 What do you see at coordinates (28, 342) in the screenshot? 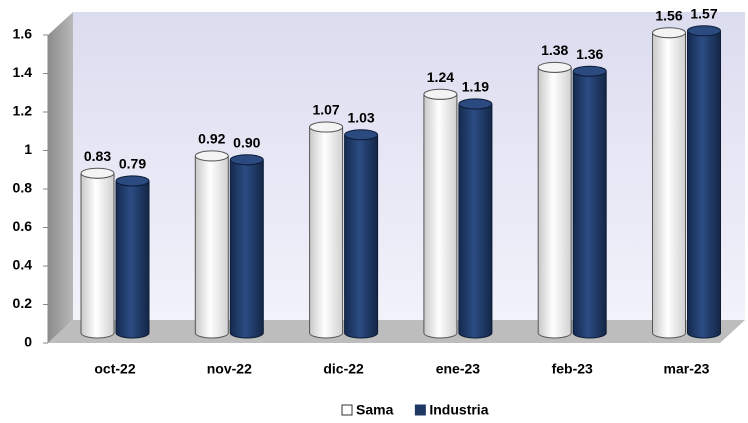
I see `y-tick-label: 0` at bounding box center [28, 342].